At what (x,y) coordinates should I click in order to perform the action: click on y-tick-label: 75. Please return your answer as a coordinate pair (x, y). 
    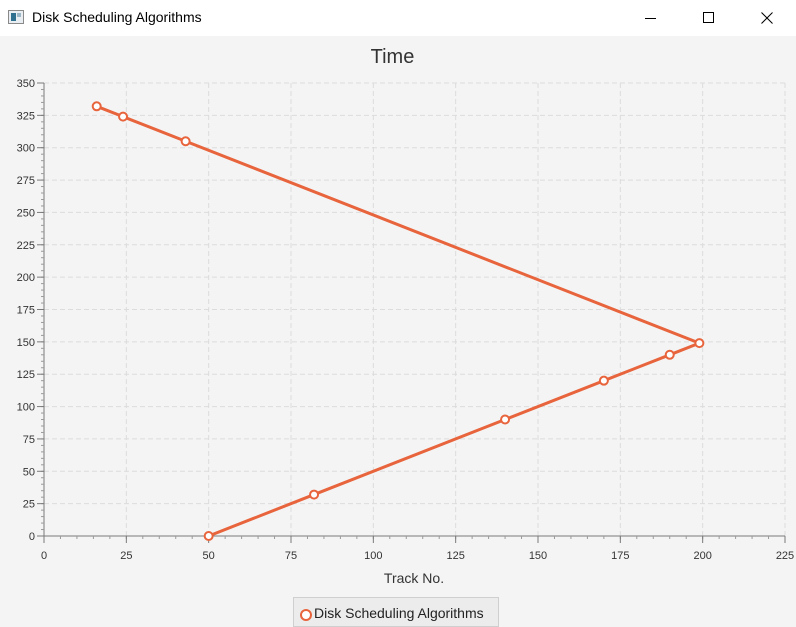
    Looking at the image, I should click on (29, 440).